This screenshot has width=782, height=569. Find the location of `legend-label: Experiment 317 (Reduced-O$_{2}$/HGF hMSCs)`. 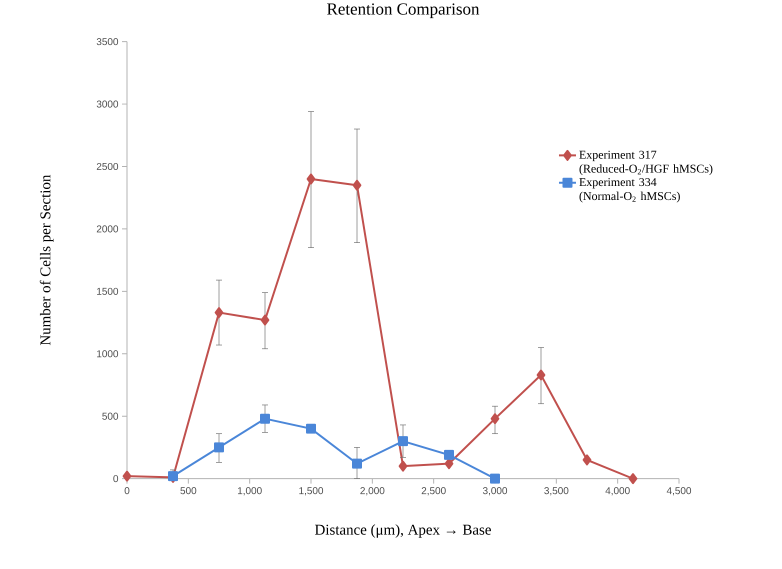

legend-label: Experiment 317 (Reduced-O$_{2}$/HGF hMSCs) is located at coordinates (645, 163).